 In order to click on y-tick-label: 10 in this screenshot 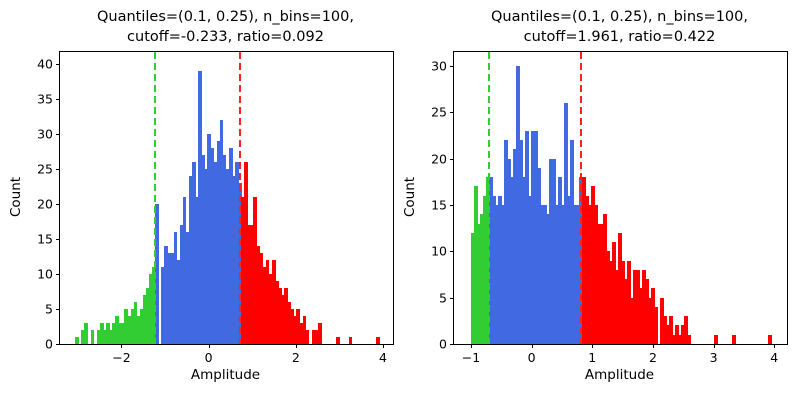, I will do `click(45, 274)`.